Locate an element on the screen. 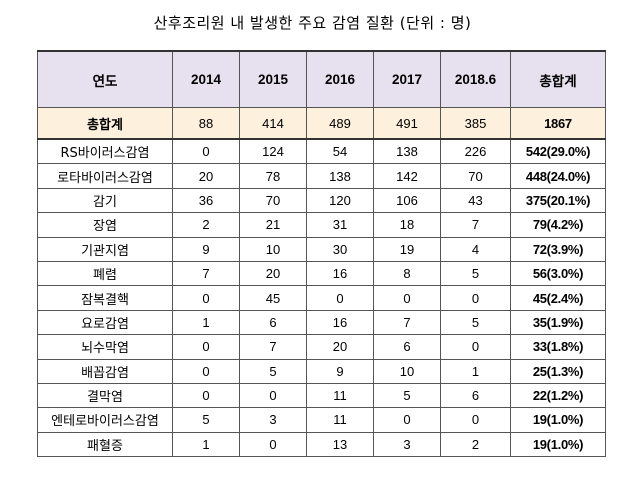 The width and height of the screenshot is (625, 493). table-title: 산후조리원 내 발생한 주요 감염 질환 (단위 : 명) is located at coordinates (312, 23).